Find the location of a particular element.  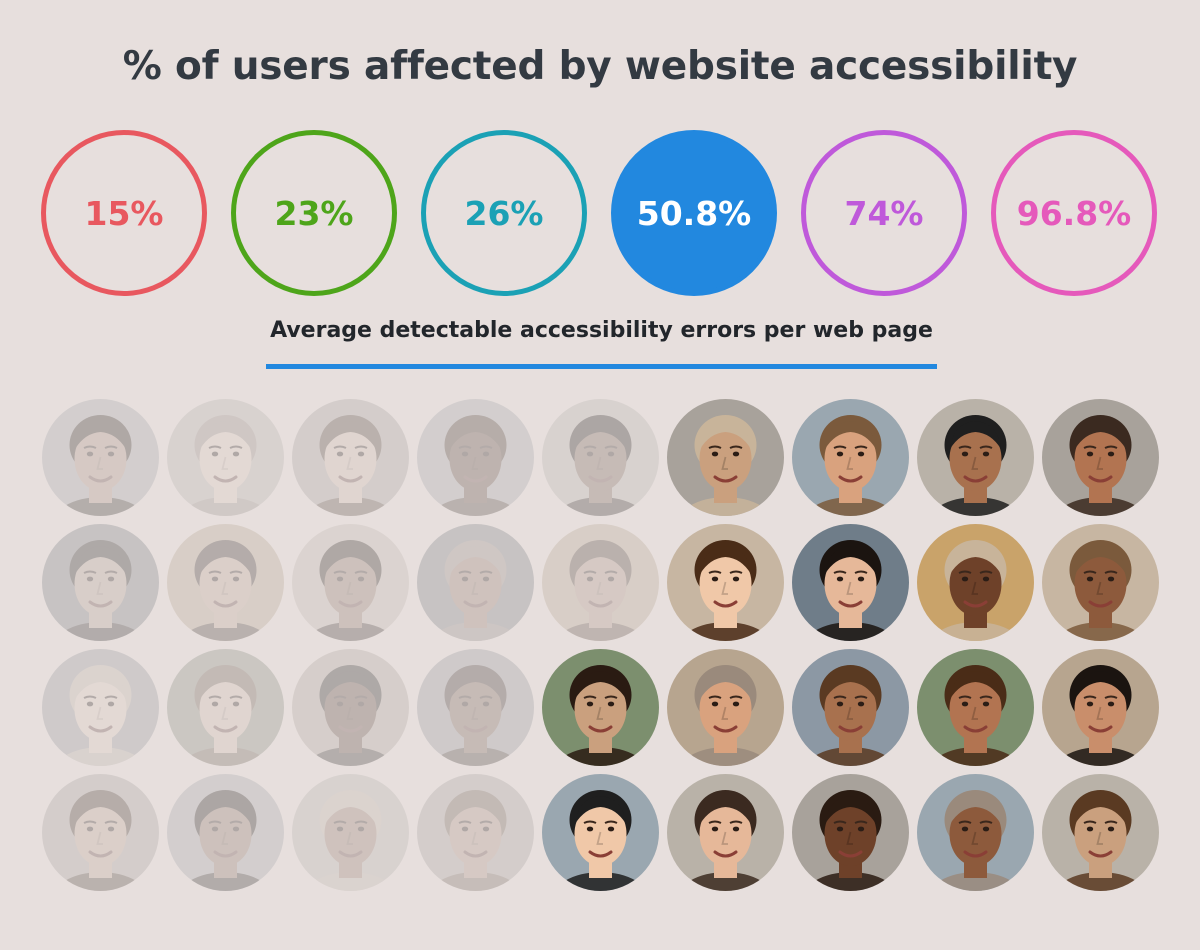

stat-value: 74% is located at coordinates (884, 213).